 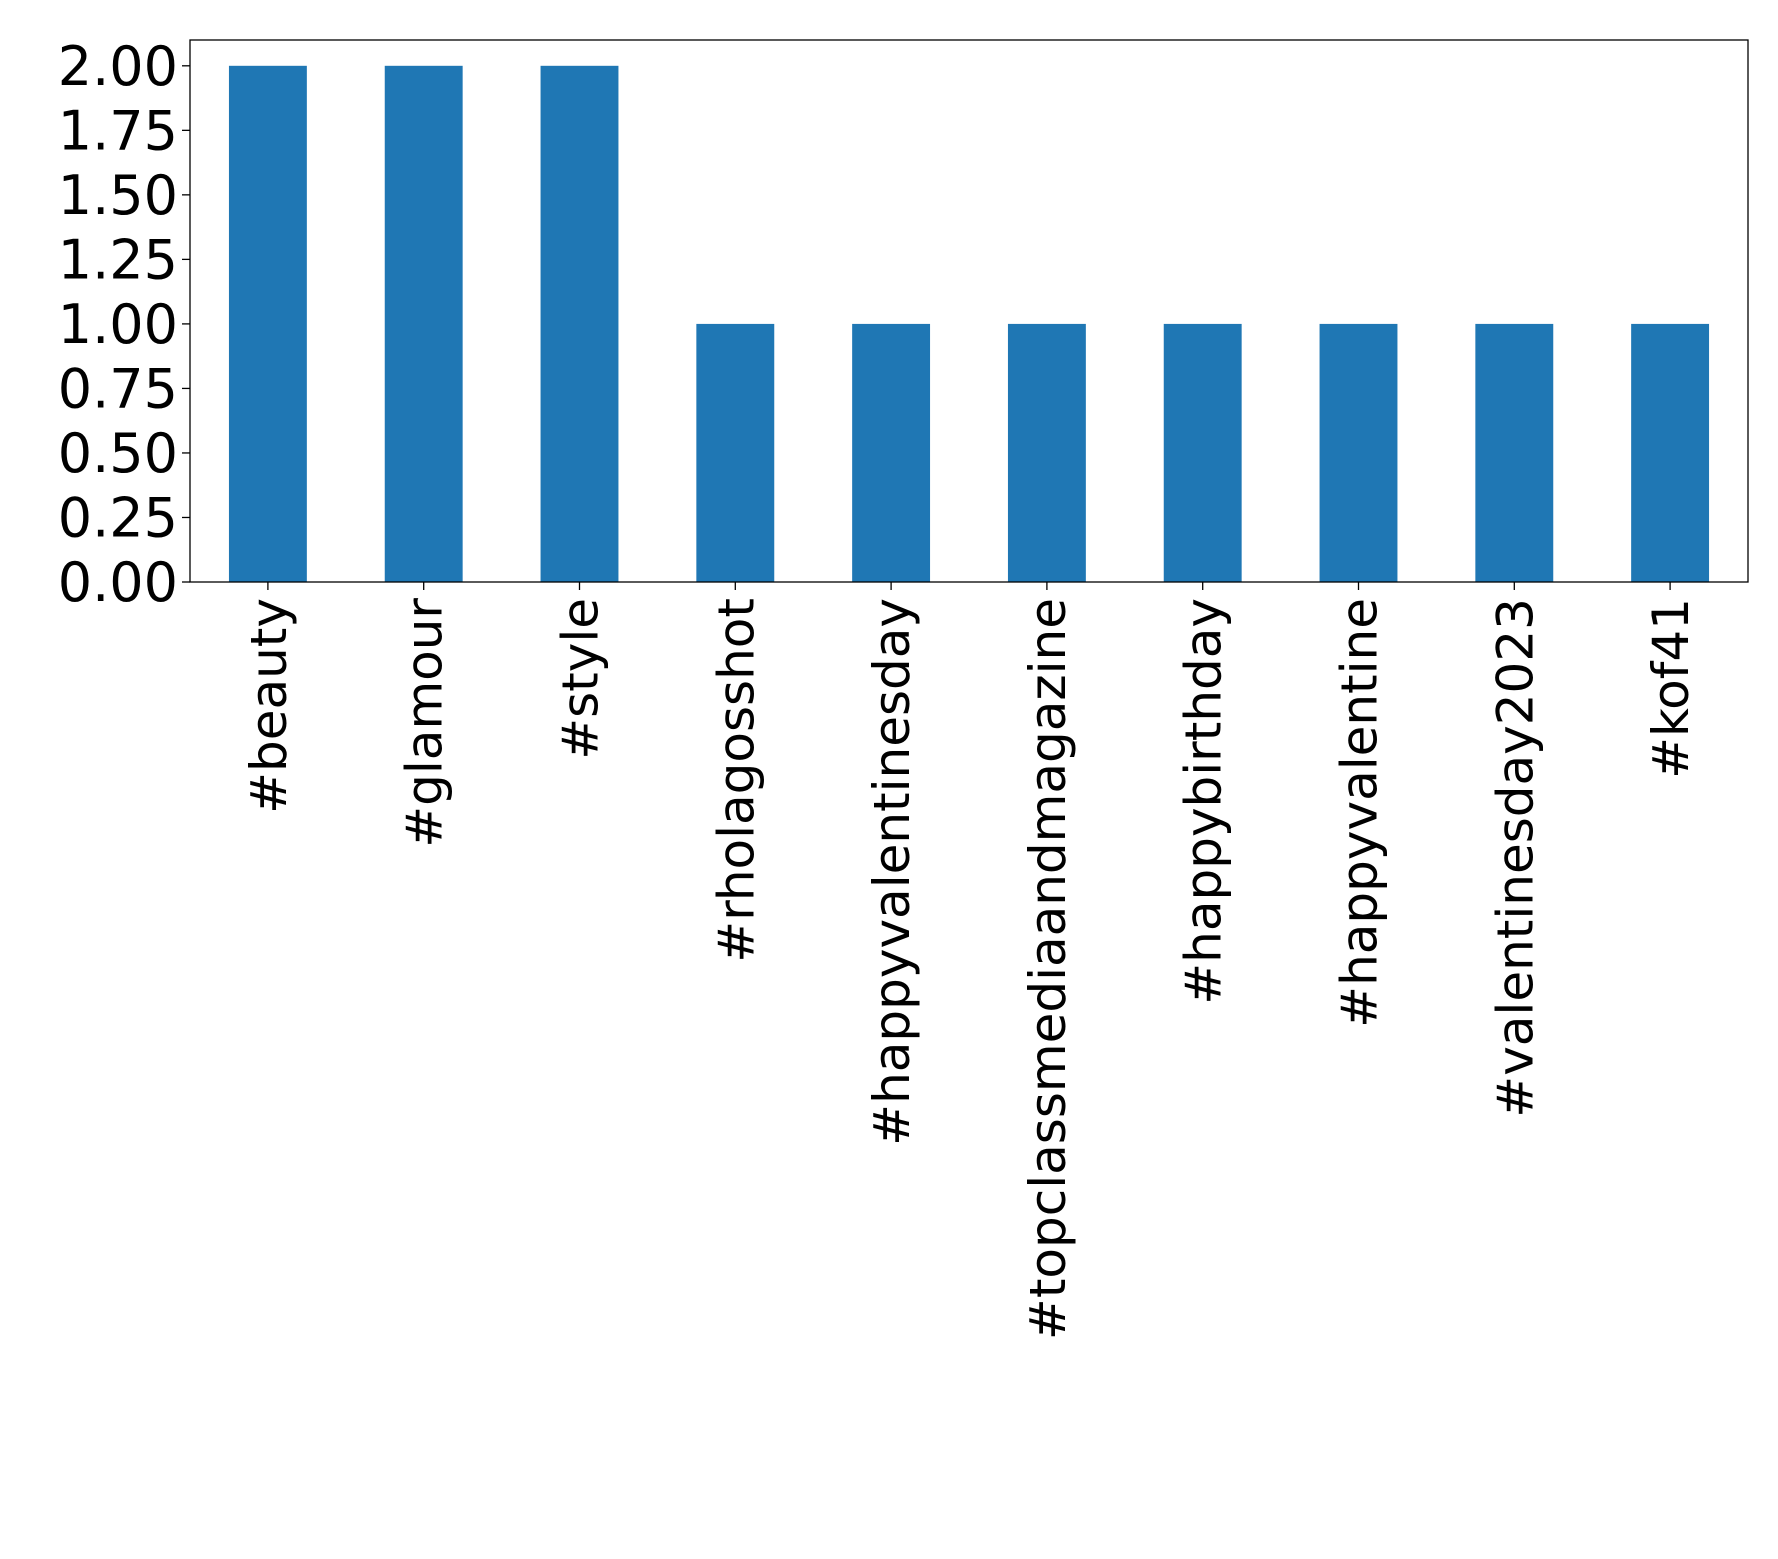 I want to click on bar-happyvalentinesday, so click(x=891, y=452).